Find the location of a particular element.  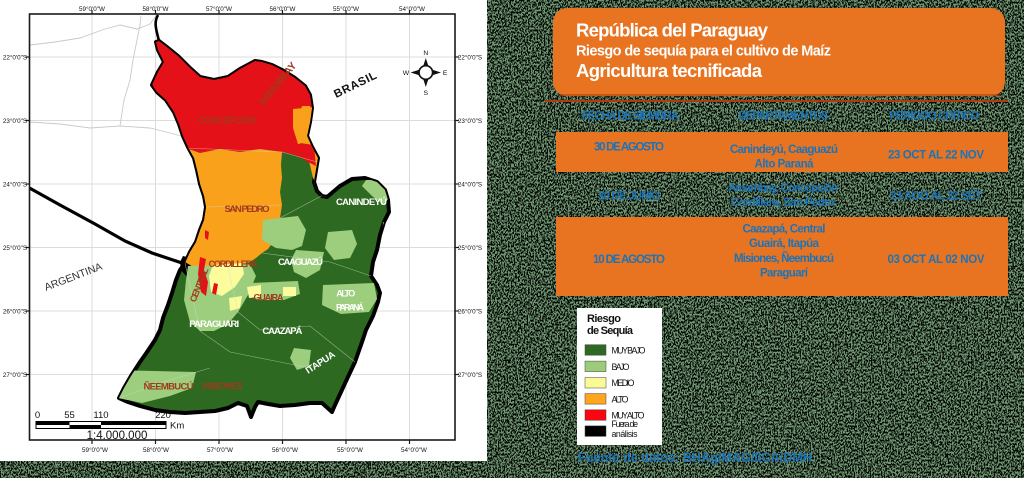

svg-text: 10 DE AGOSTO is located at coordinates (629, 260).